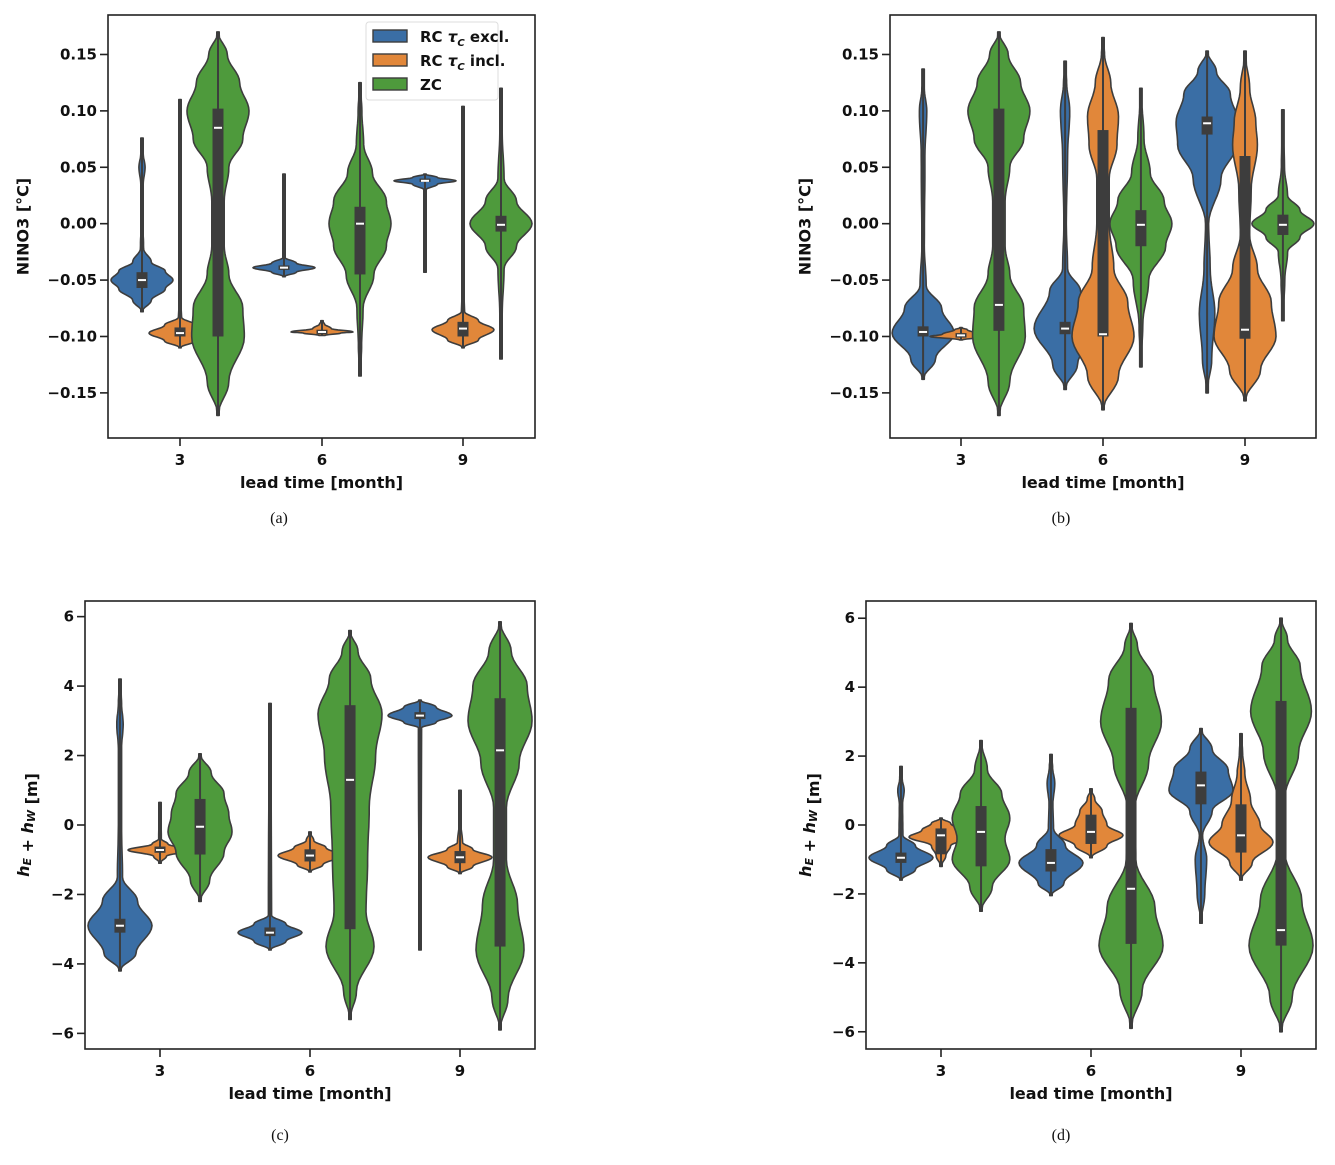  Describe the element at coordinates (62, 1033) in the screenshot. I see `y-tick-label: −6` at that location.